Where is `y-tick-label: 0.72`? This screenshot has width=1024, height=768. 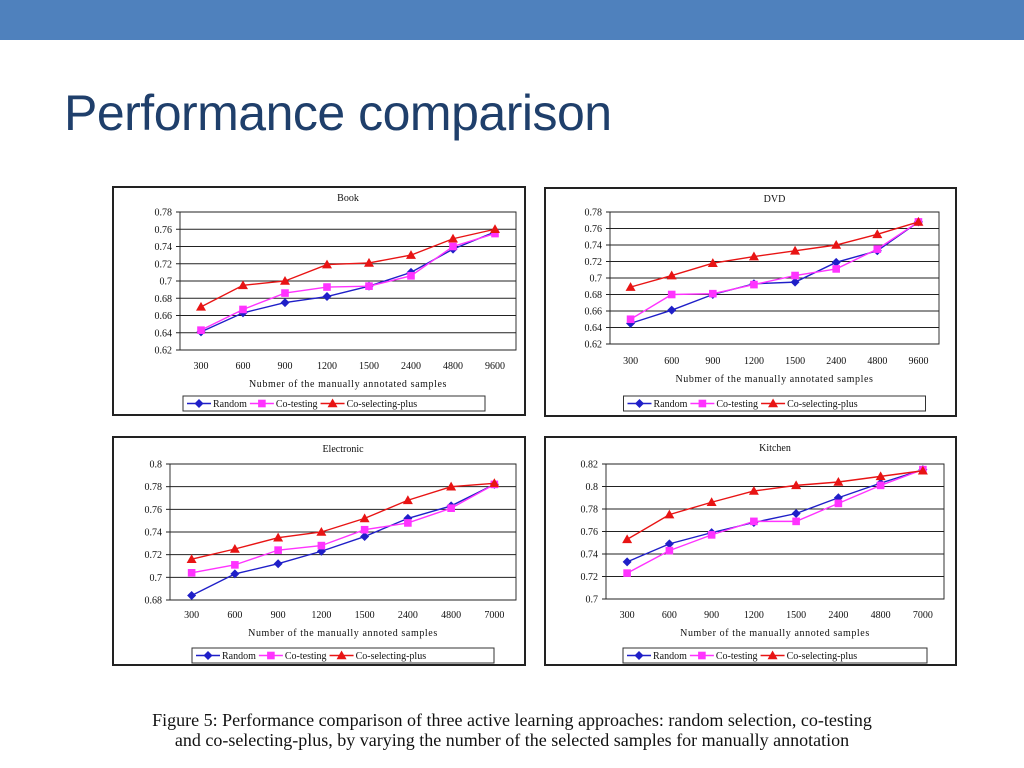 y-tick-label: 0.72 is located at coordinates (154, 555).